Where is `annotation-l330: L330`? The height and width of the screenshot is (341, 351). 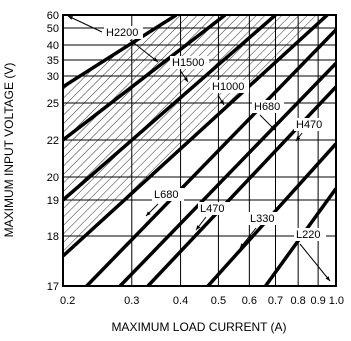 annotation-l330: L330 is located at coordinates (262, 219).